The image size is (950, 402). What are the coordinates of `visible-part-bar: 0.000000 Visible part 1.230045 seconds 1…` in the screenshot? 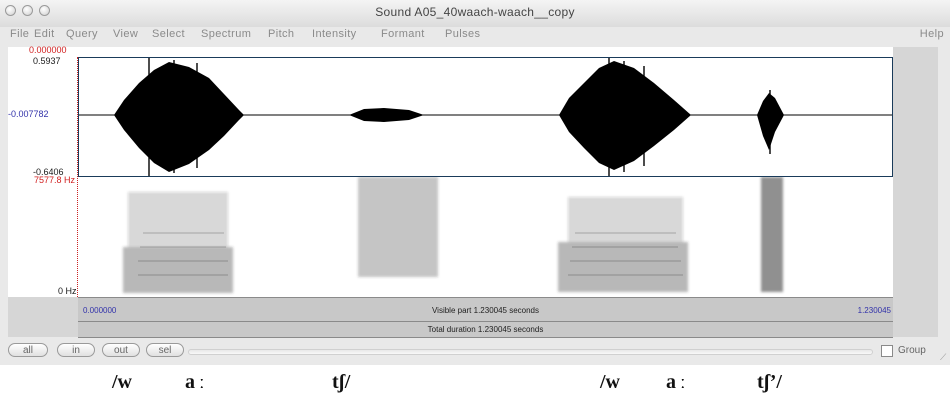 It's located at (485, 309).